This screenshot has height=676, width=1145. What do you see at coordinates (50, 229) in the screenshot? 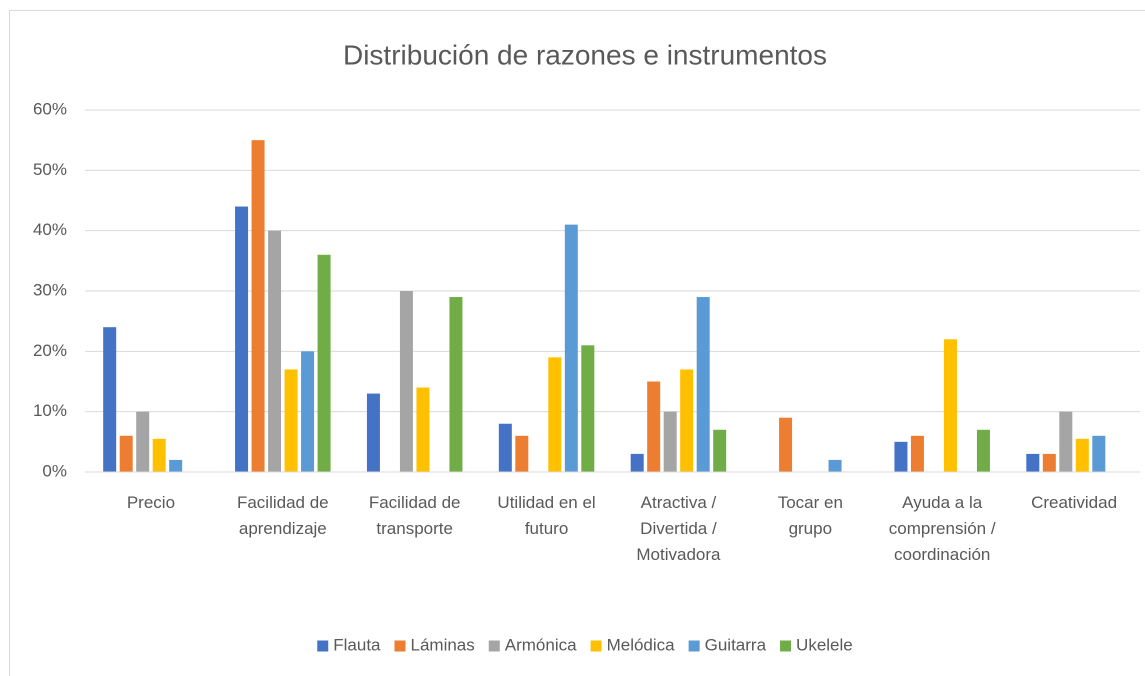
I see `y-tick-label: 40%` at bounding box center [50, 229].